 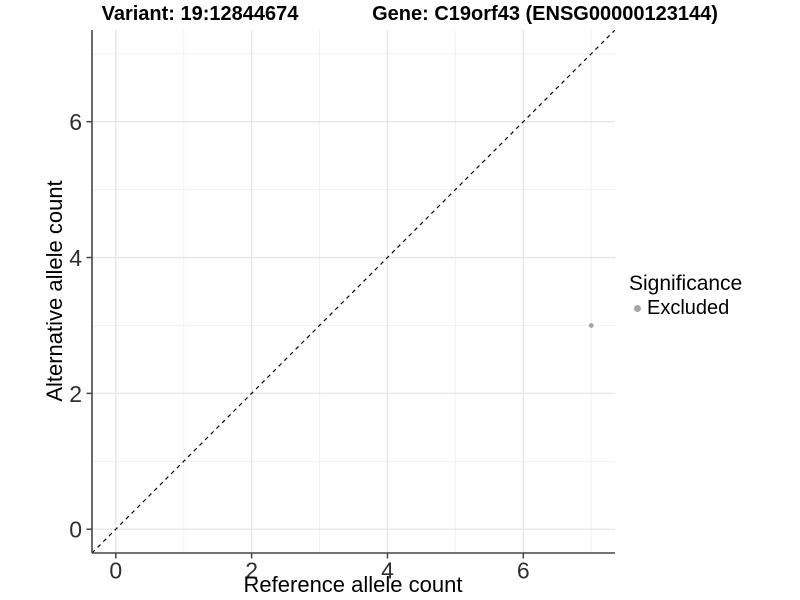 I want to click on legend-item-excluded: Excluded, so click(x=685, y=308).